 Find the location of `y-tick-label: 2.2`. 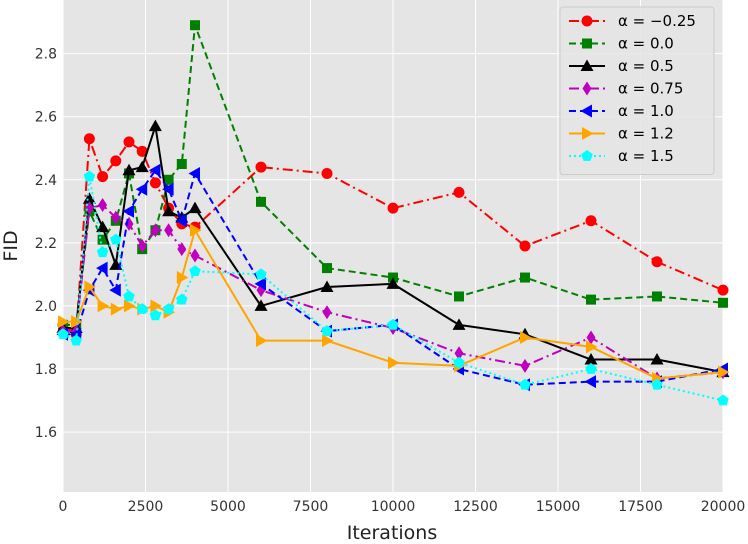

y-tick-label: 2.2 is located at coordinates (46, 244).